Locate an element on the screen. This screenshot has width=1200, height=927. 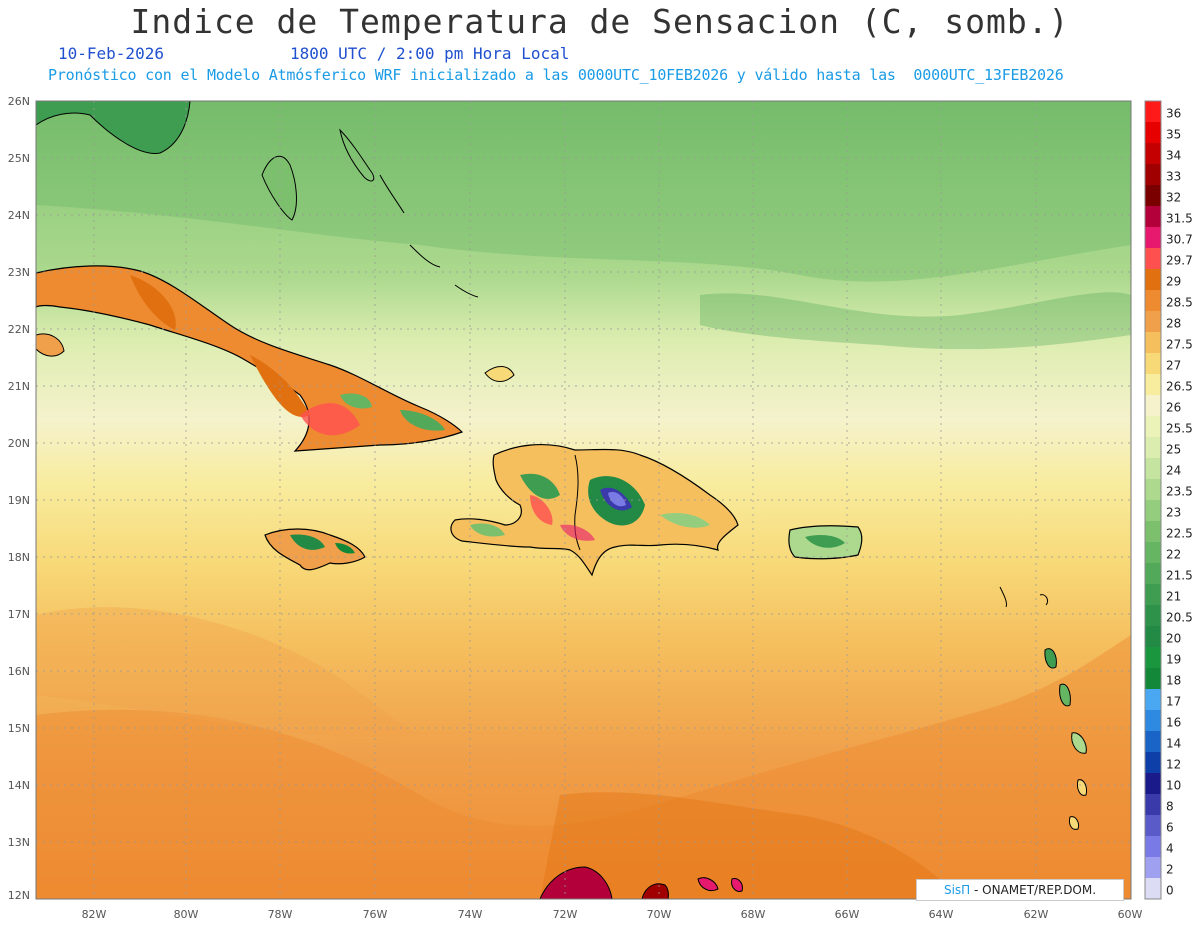
colorbar-label: 36 is located at coordinates (1173, 113).